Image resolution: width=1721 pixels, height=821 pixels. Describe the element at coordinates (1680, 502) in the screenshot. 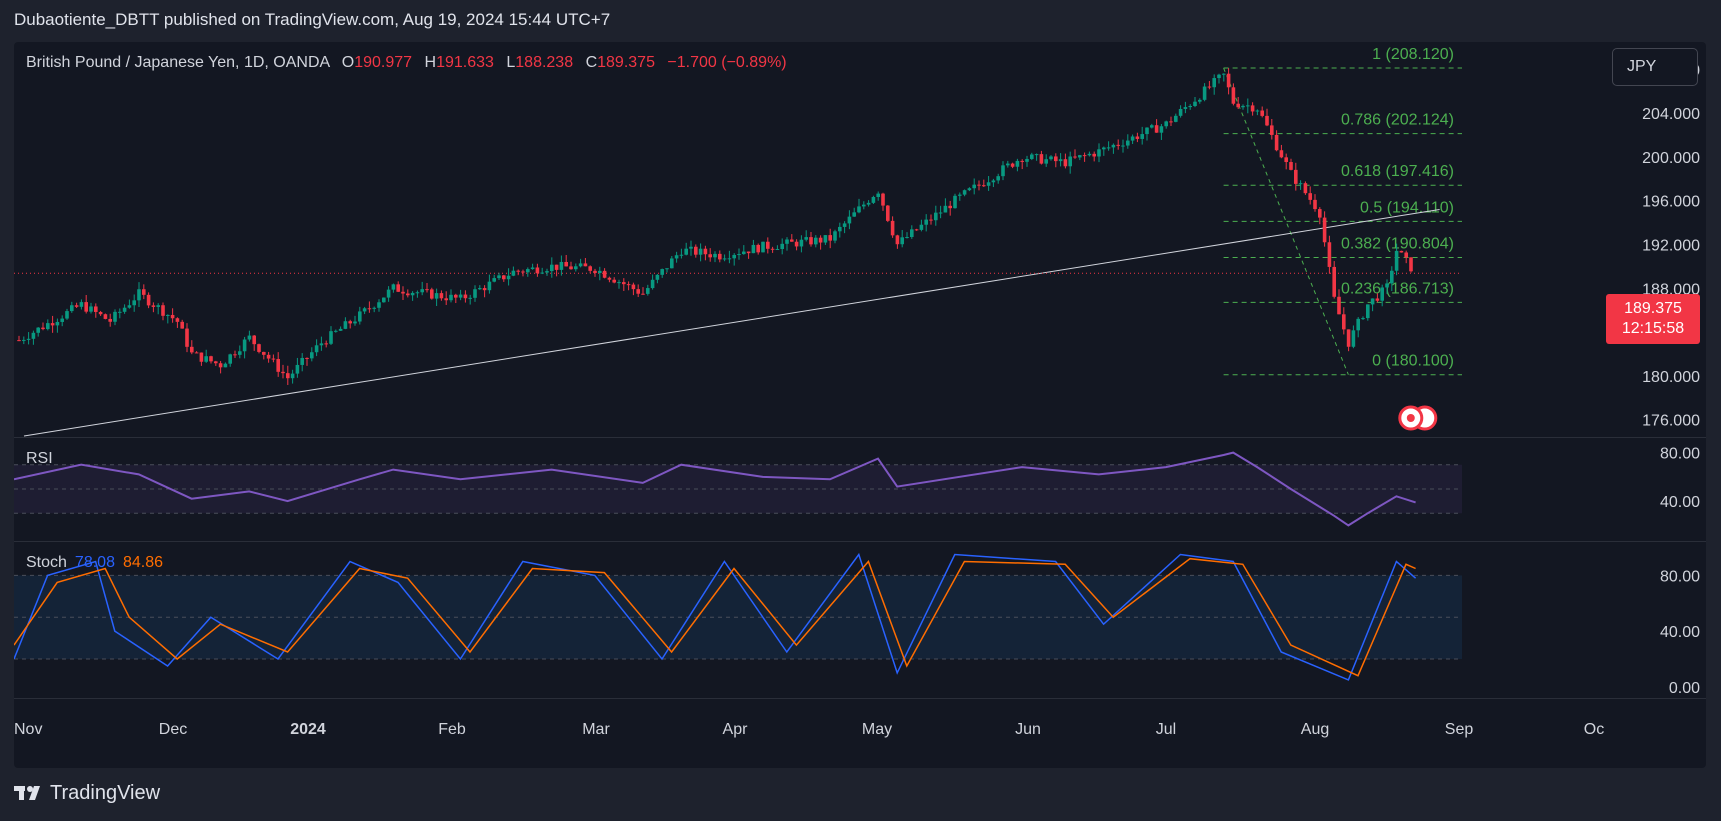

I see `rsi-axis-label: 40.00` at that location.